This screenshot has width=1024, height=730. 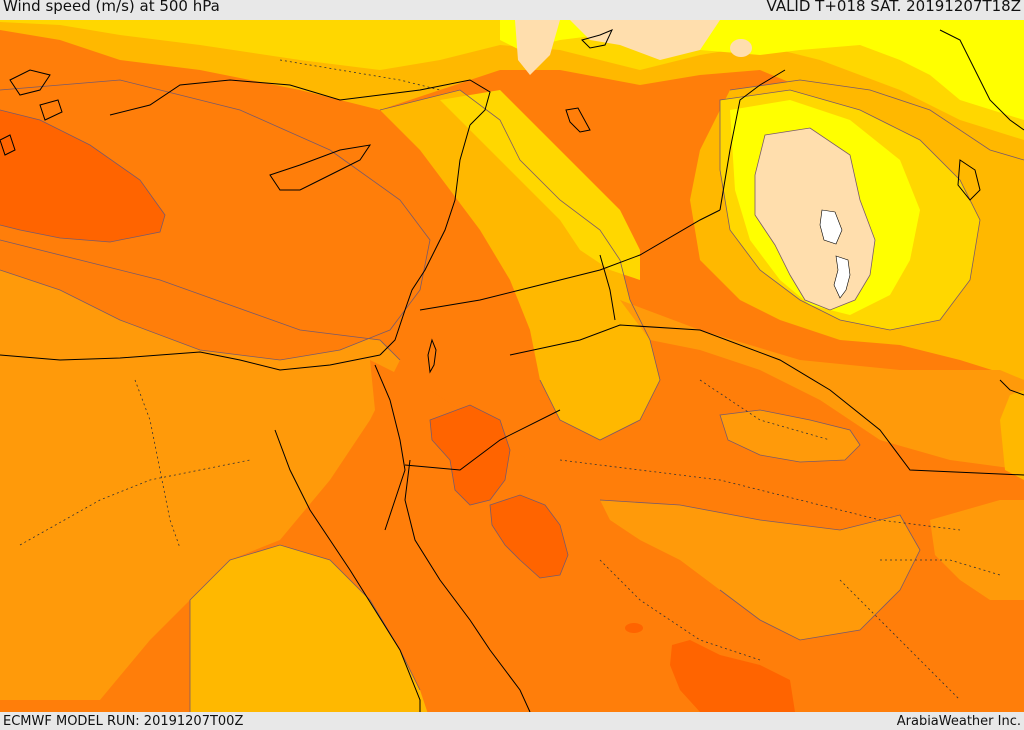 What do you see at coordinates (790, 436) in the screenshot?
I see `wind-band-orange-e1` at bounding box center [790, 436].